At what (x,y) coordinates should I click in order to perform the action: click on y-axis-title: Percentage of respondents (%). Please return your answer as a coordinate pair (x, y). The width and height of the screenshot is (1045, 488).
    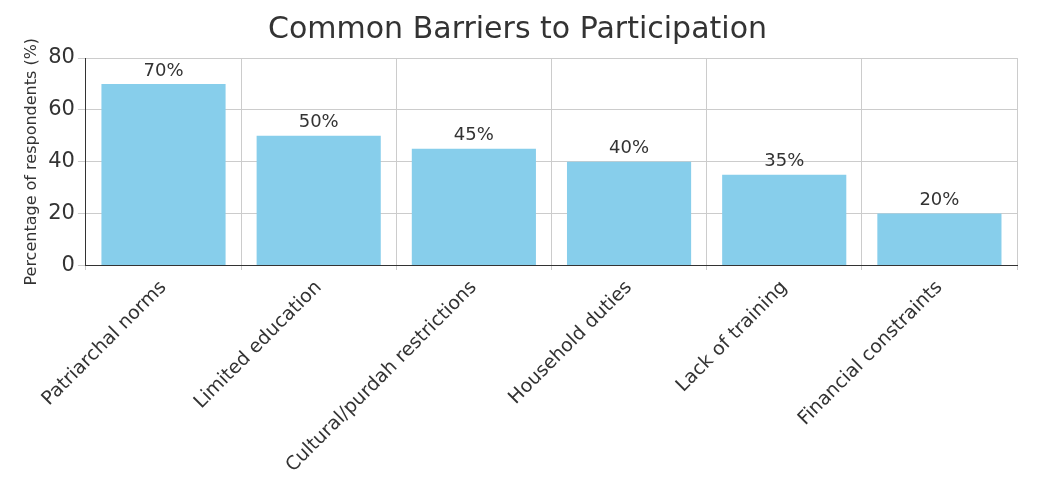
    Looking at the image, I should click on (30, 161).